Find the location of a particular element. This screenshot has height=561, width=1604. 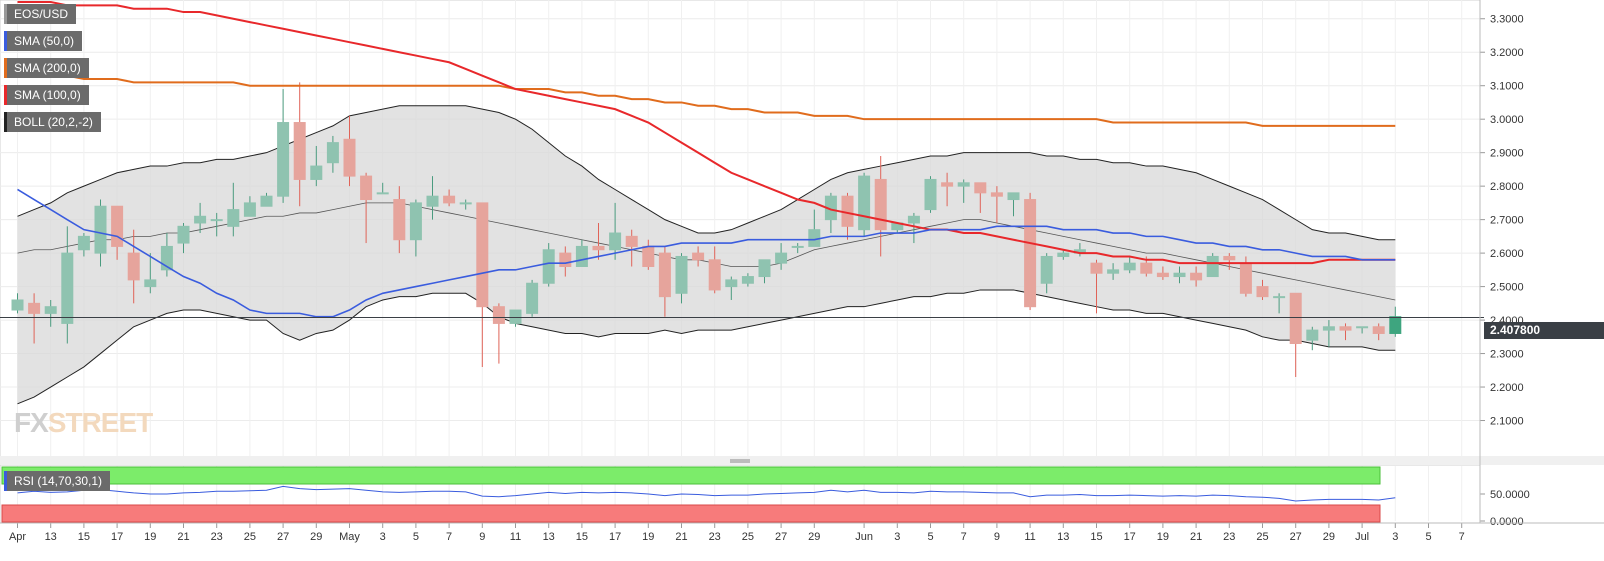

rsi-y-tick-label: 50.0000 is located at coordinates (1510, 495).